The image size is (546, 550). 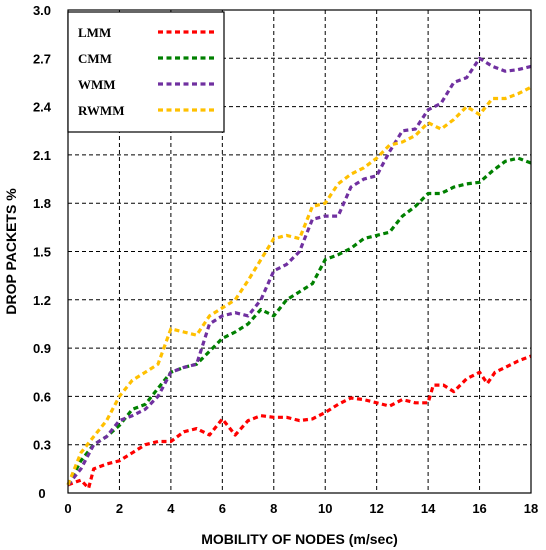 What do you see at coordinates (479, 508) in the screenshot?
I see `x-tick-label: 16` at bounding box center [479, 508].